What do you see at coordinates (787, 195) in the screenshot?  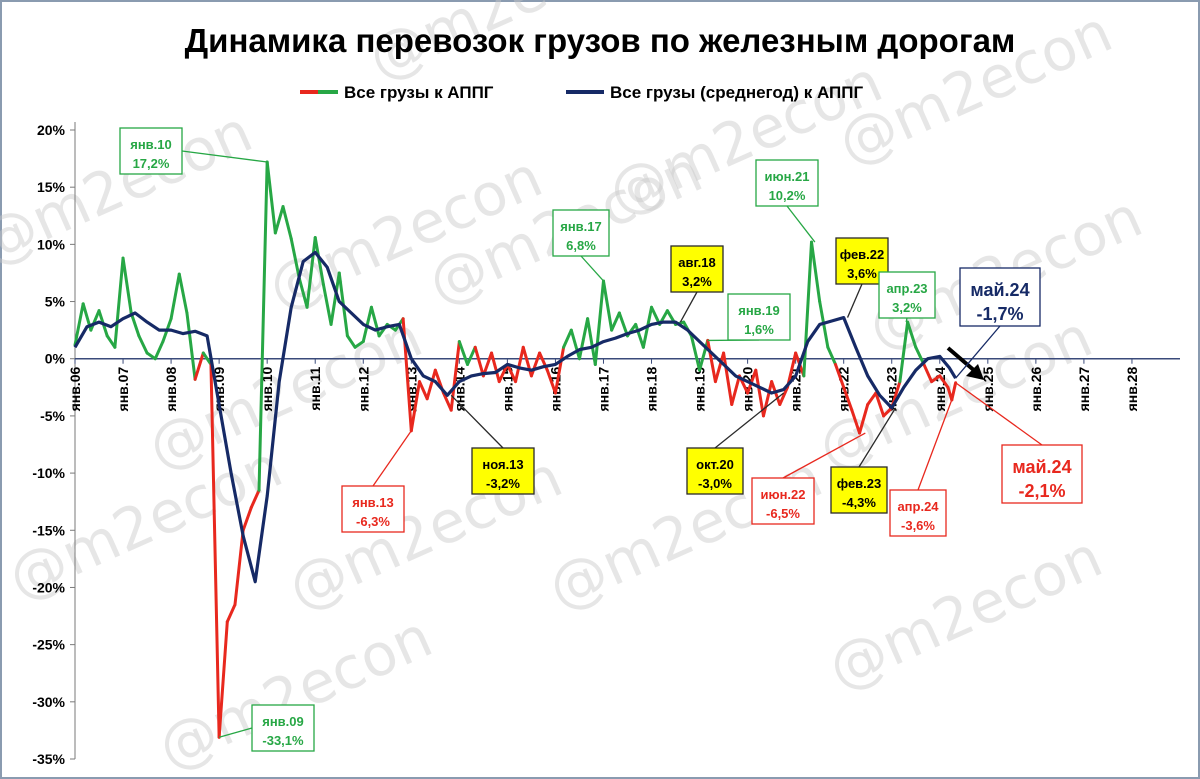 I see `callout-label: 10,2%` at bounding box center [787, 195].